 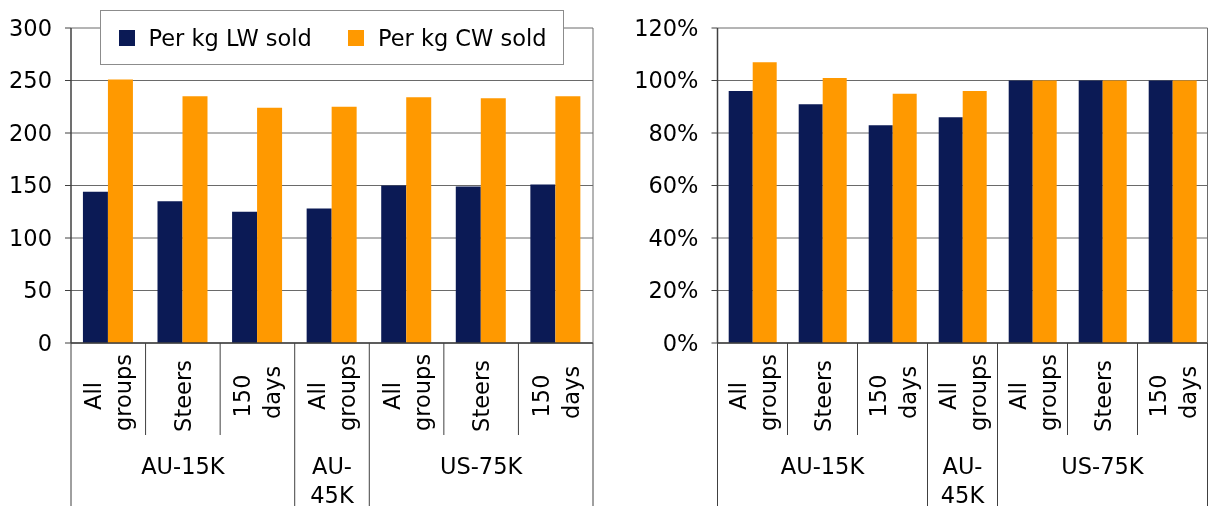 I want to click on y-tick-label: 250, so click(x=30, y=80).